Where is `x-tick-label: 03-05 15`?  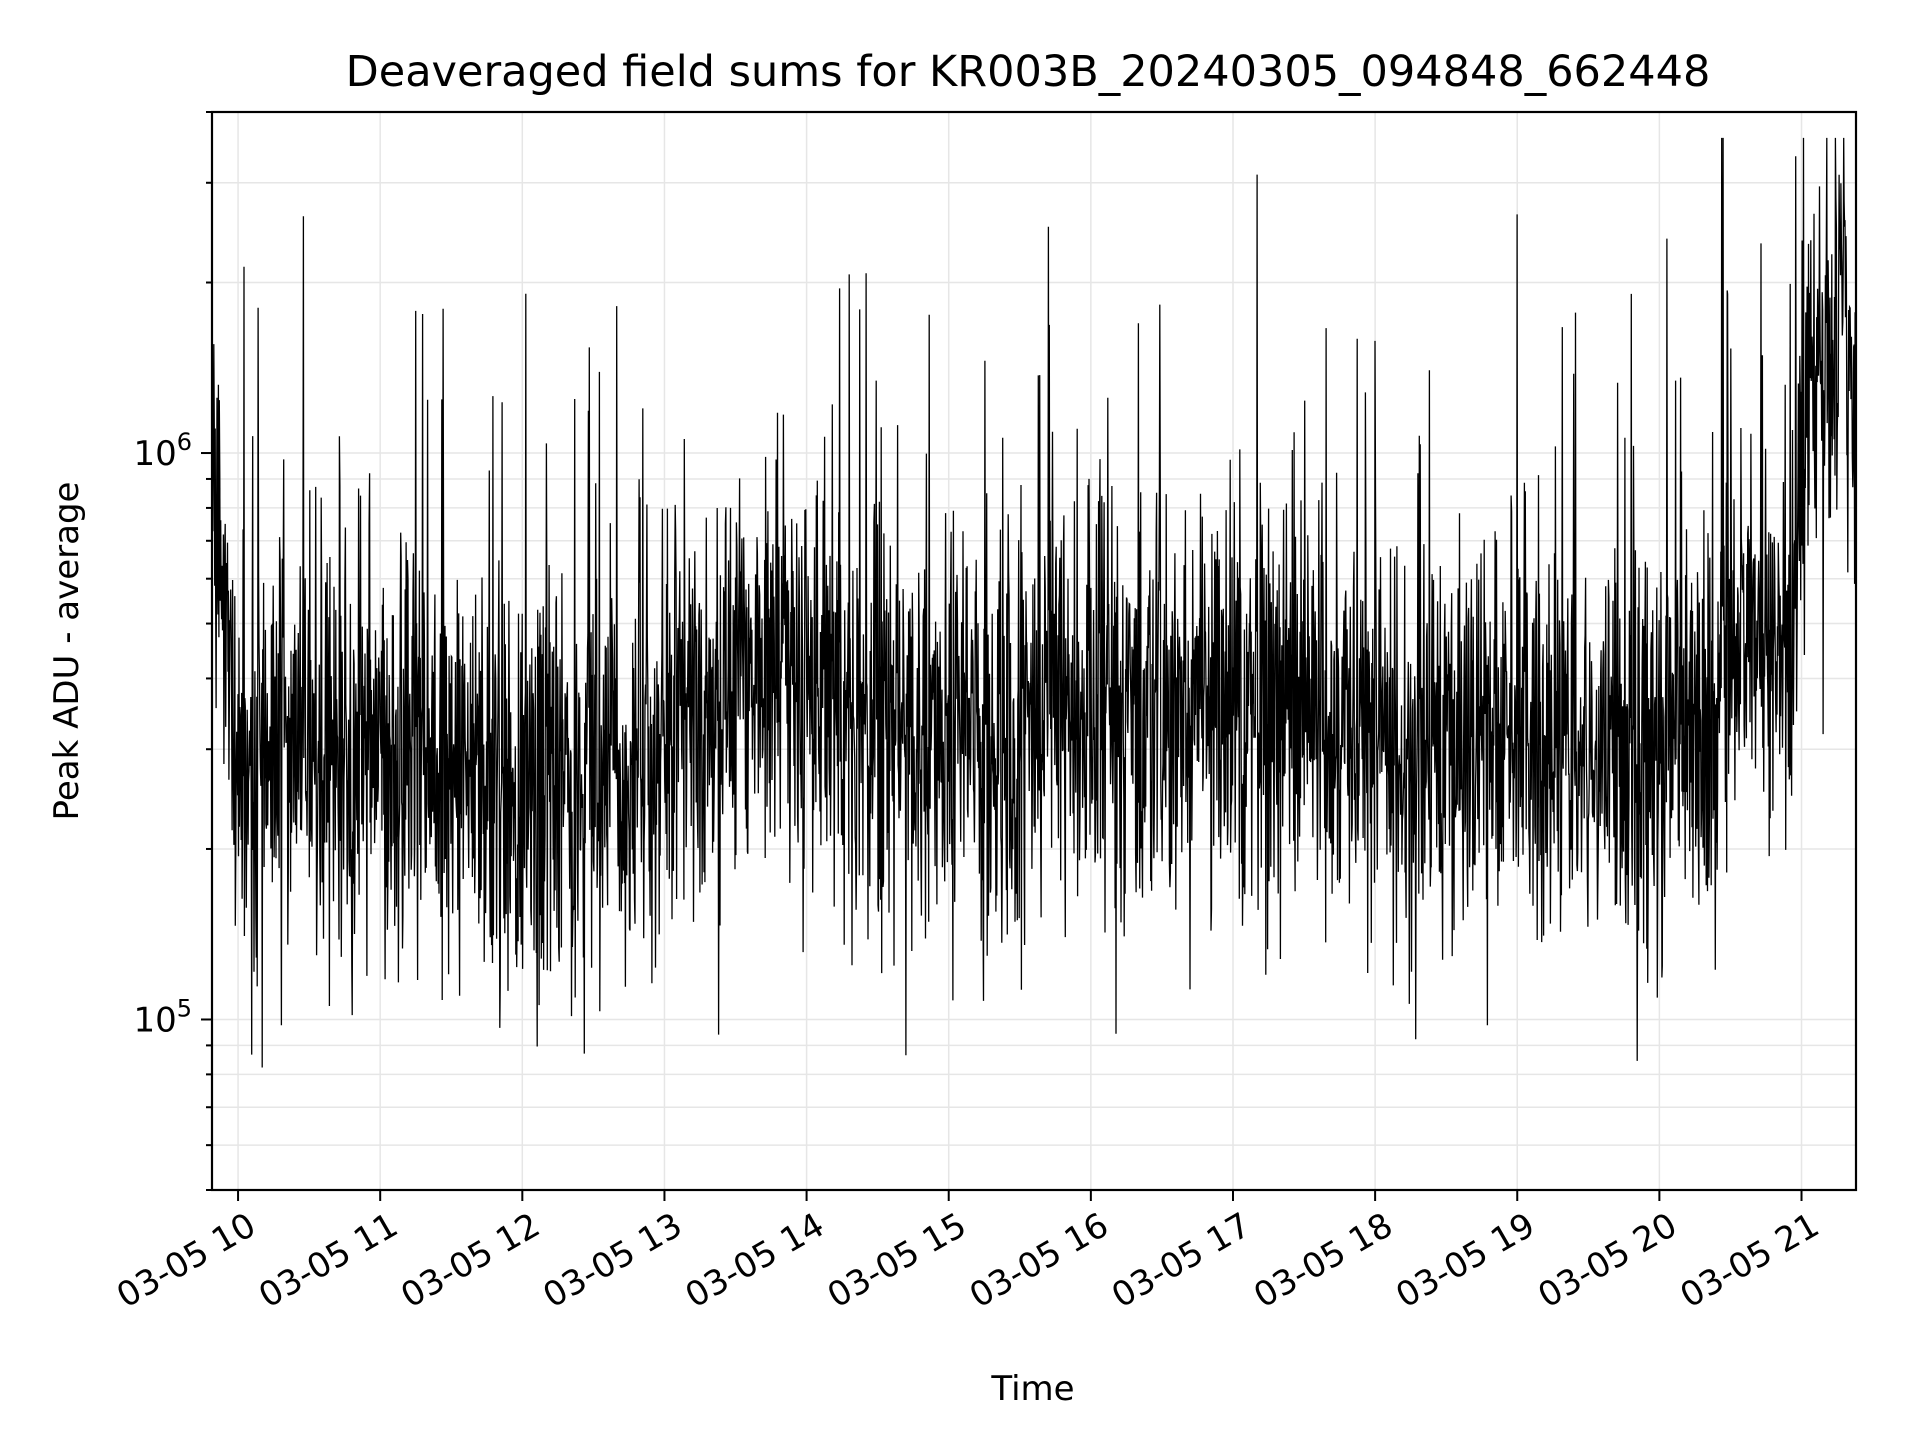
x-tick-label: 03-05 15 is located at coordinates (897, 1260).